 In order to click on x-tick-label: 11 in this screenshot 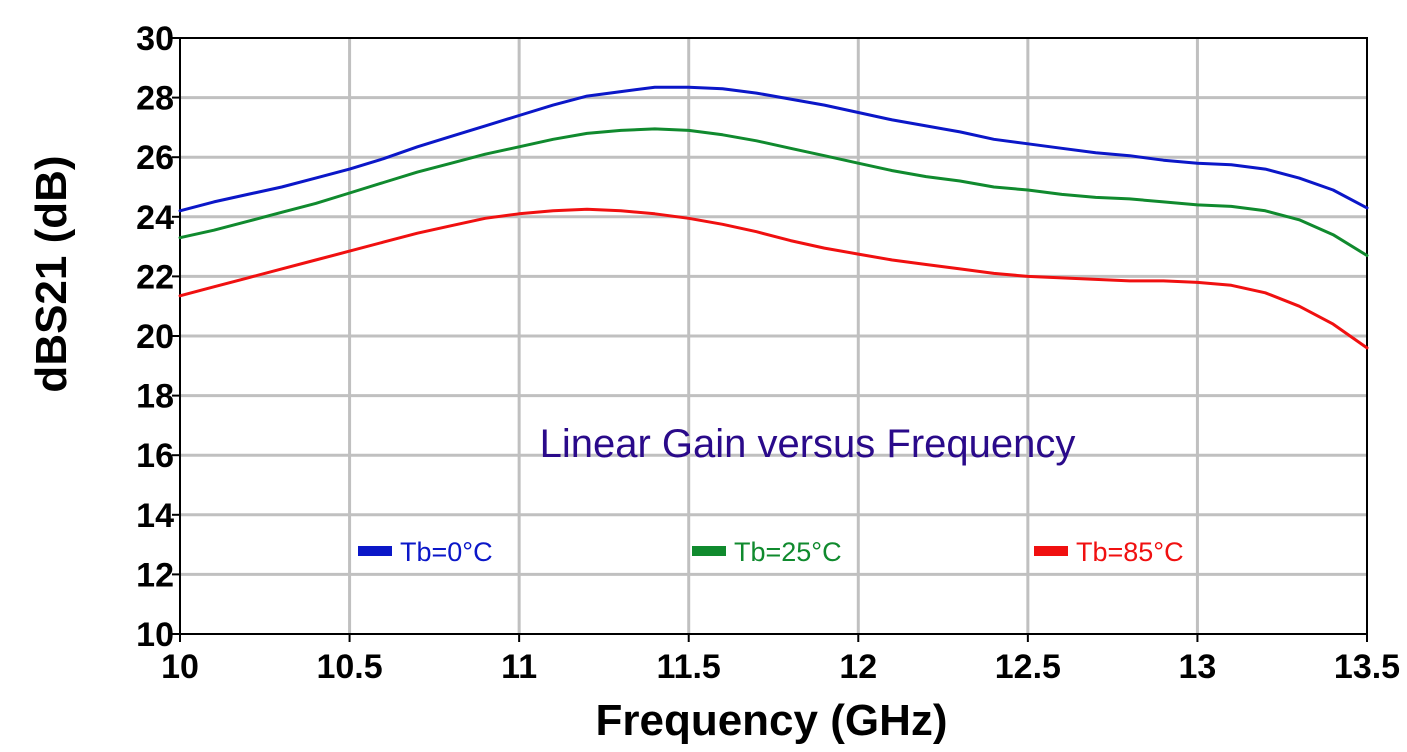, I will do `click(519, 667)`.